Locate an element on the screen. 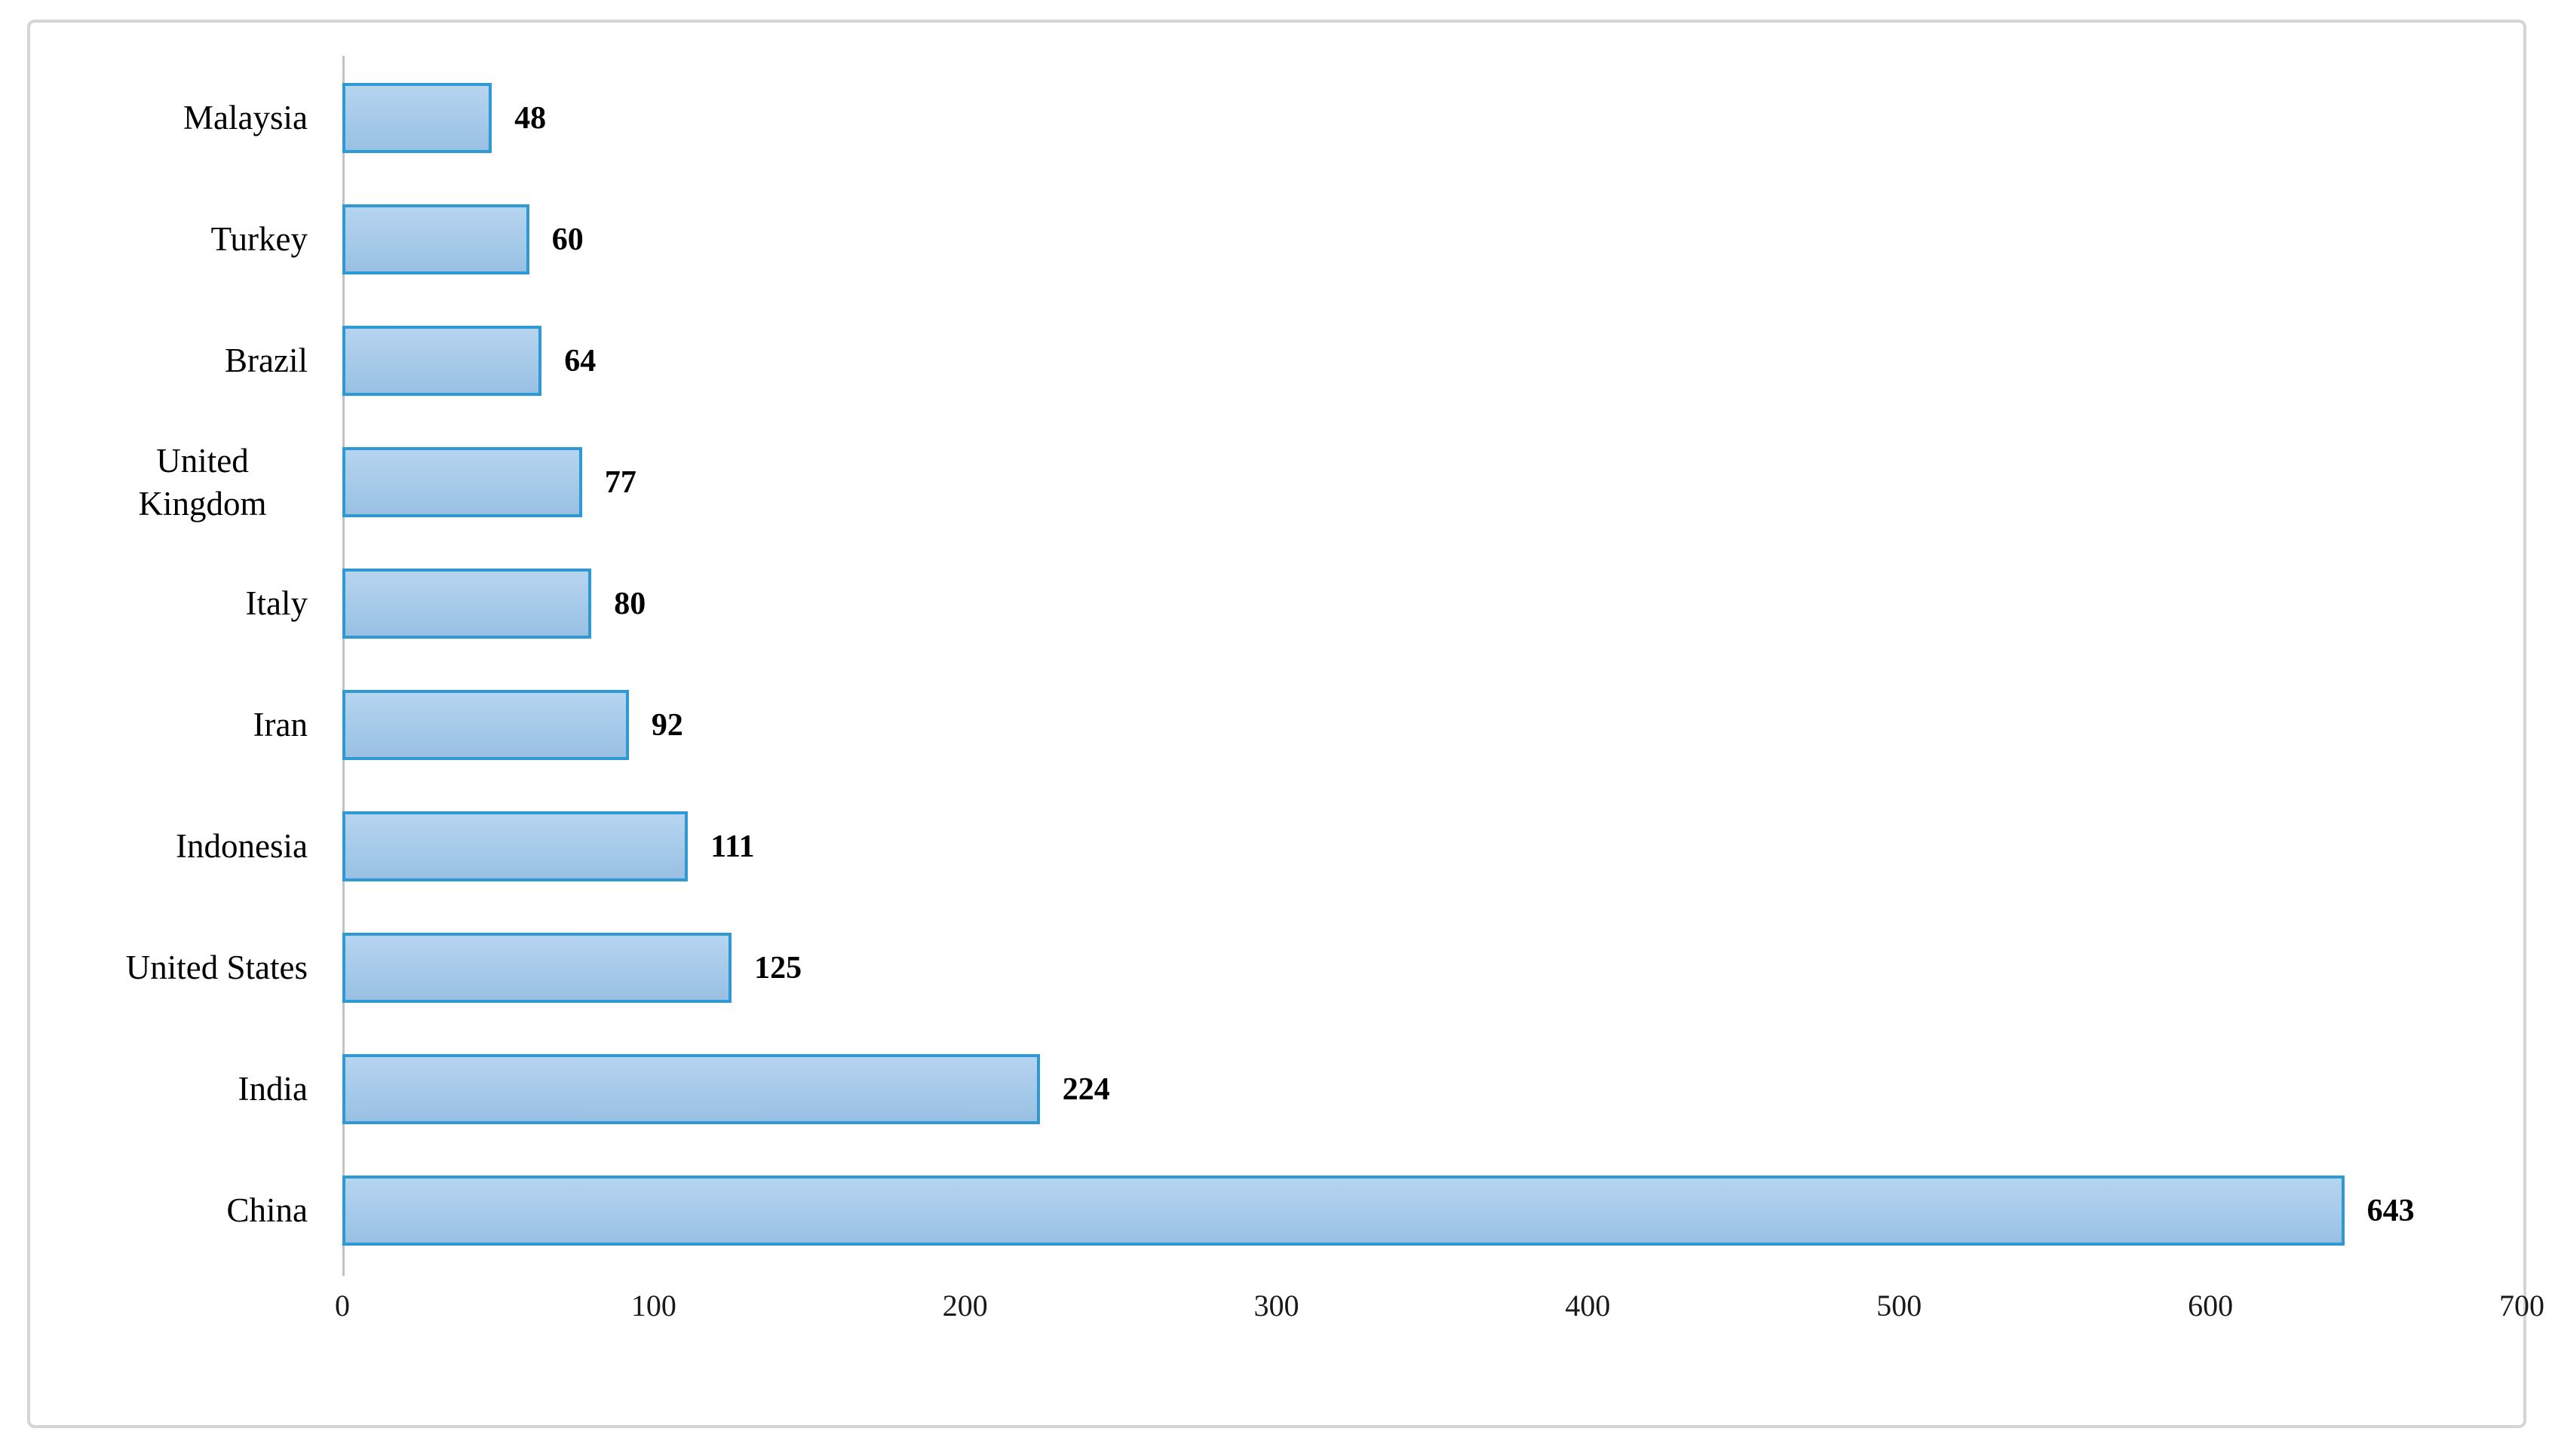 Image resolution: width=2555 pixels, height=1456 pixels. category-label: China is located at coordinates (267, 1210).